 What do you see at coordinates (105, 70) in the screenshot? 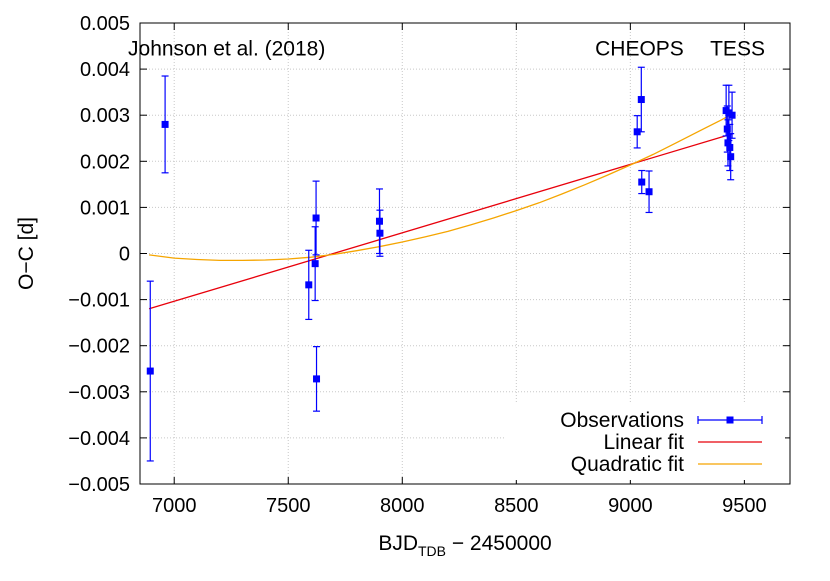
I see `y-tick-label: 0.004` at bounding box center [105, 70].